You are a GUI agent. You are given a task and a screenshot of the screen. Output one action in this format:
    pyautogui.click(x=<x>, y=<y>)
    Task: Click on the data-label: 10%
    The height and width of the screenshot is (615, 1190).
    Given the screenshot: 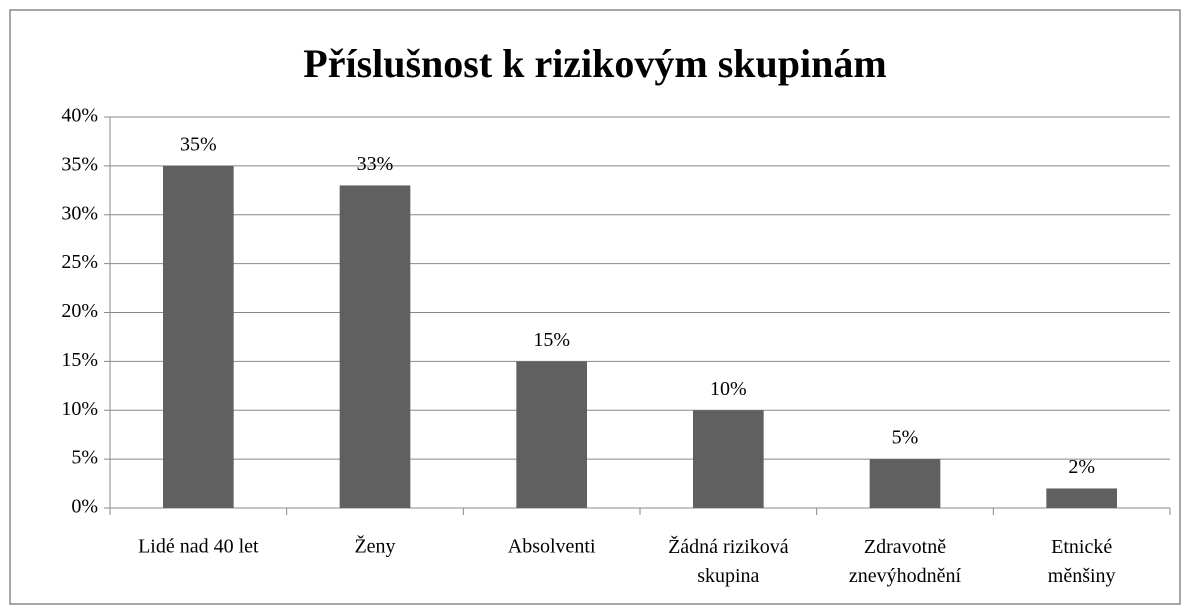 What is the action you would take?
    pyautogui.click(x=728, y=389)
    